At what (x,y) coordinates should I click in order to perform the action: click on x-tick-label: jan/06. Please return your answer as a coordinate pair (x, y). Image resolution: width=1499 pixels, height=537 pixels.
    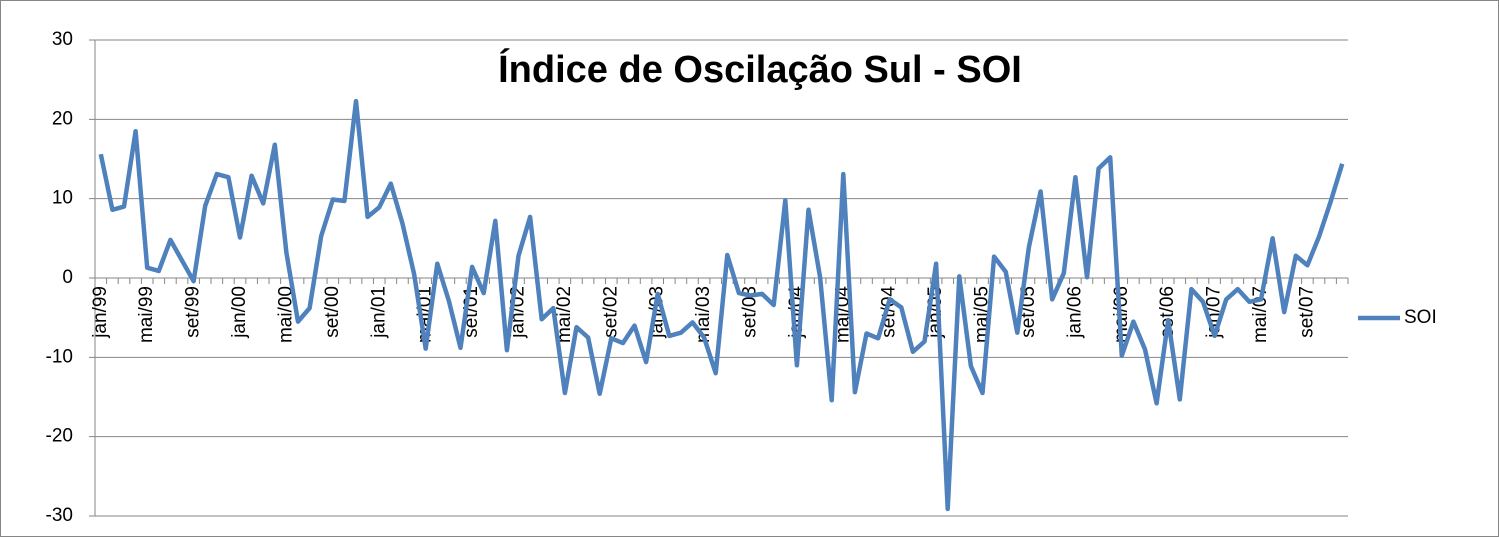
    Looking at the image, I should click on (1074, 312).